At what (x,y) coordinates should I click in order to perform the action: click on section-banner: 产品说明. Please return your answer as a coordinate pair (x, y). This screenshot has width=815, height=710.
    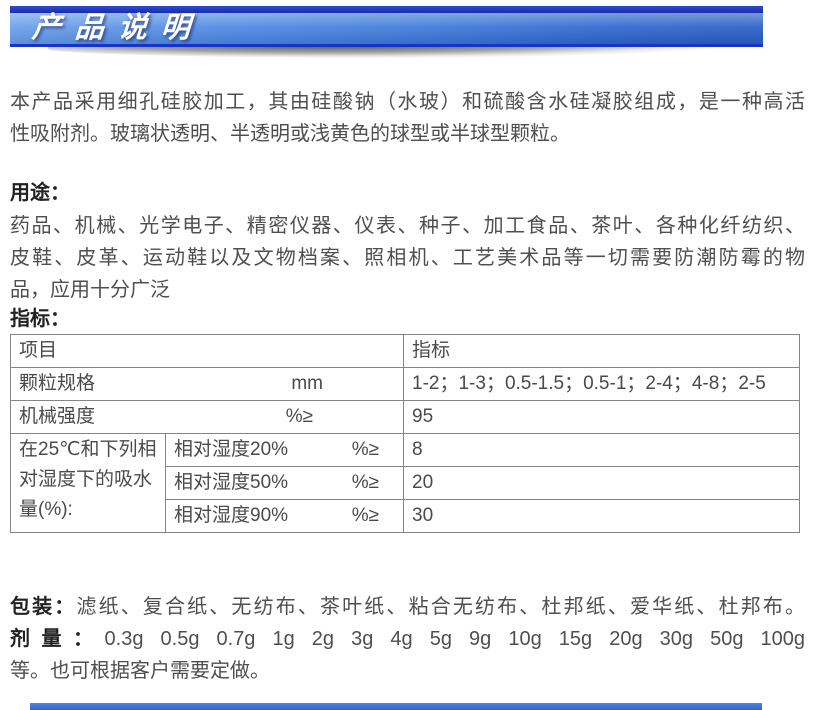
    Looking at the image, I should click on (386, 32).